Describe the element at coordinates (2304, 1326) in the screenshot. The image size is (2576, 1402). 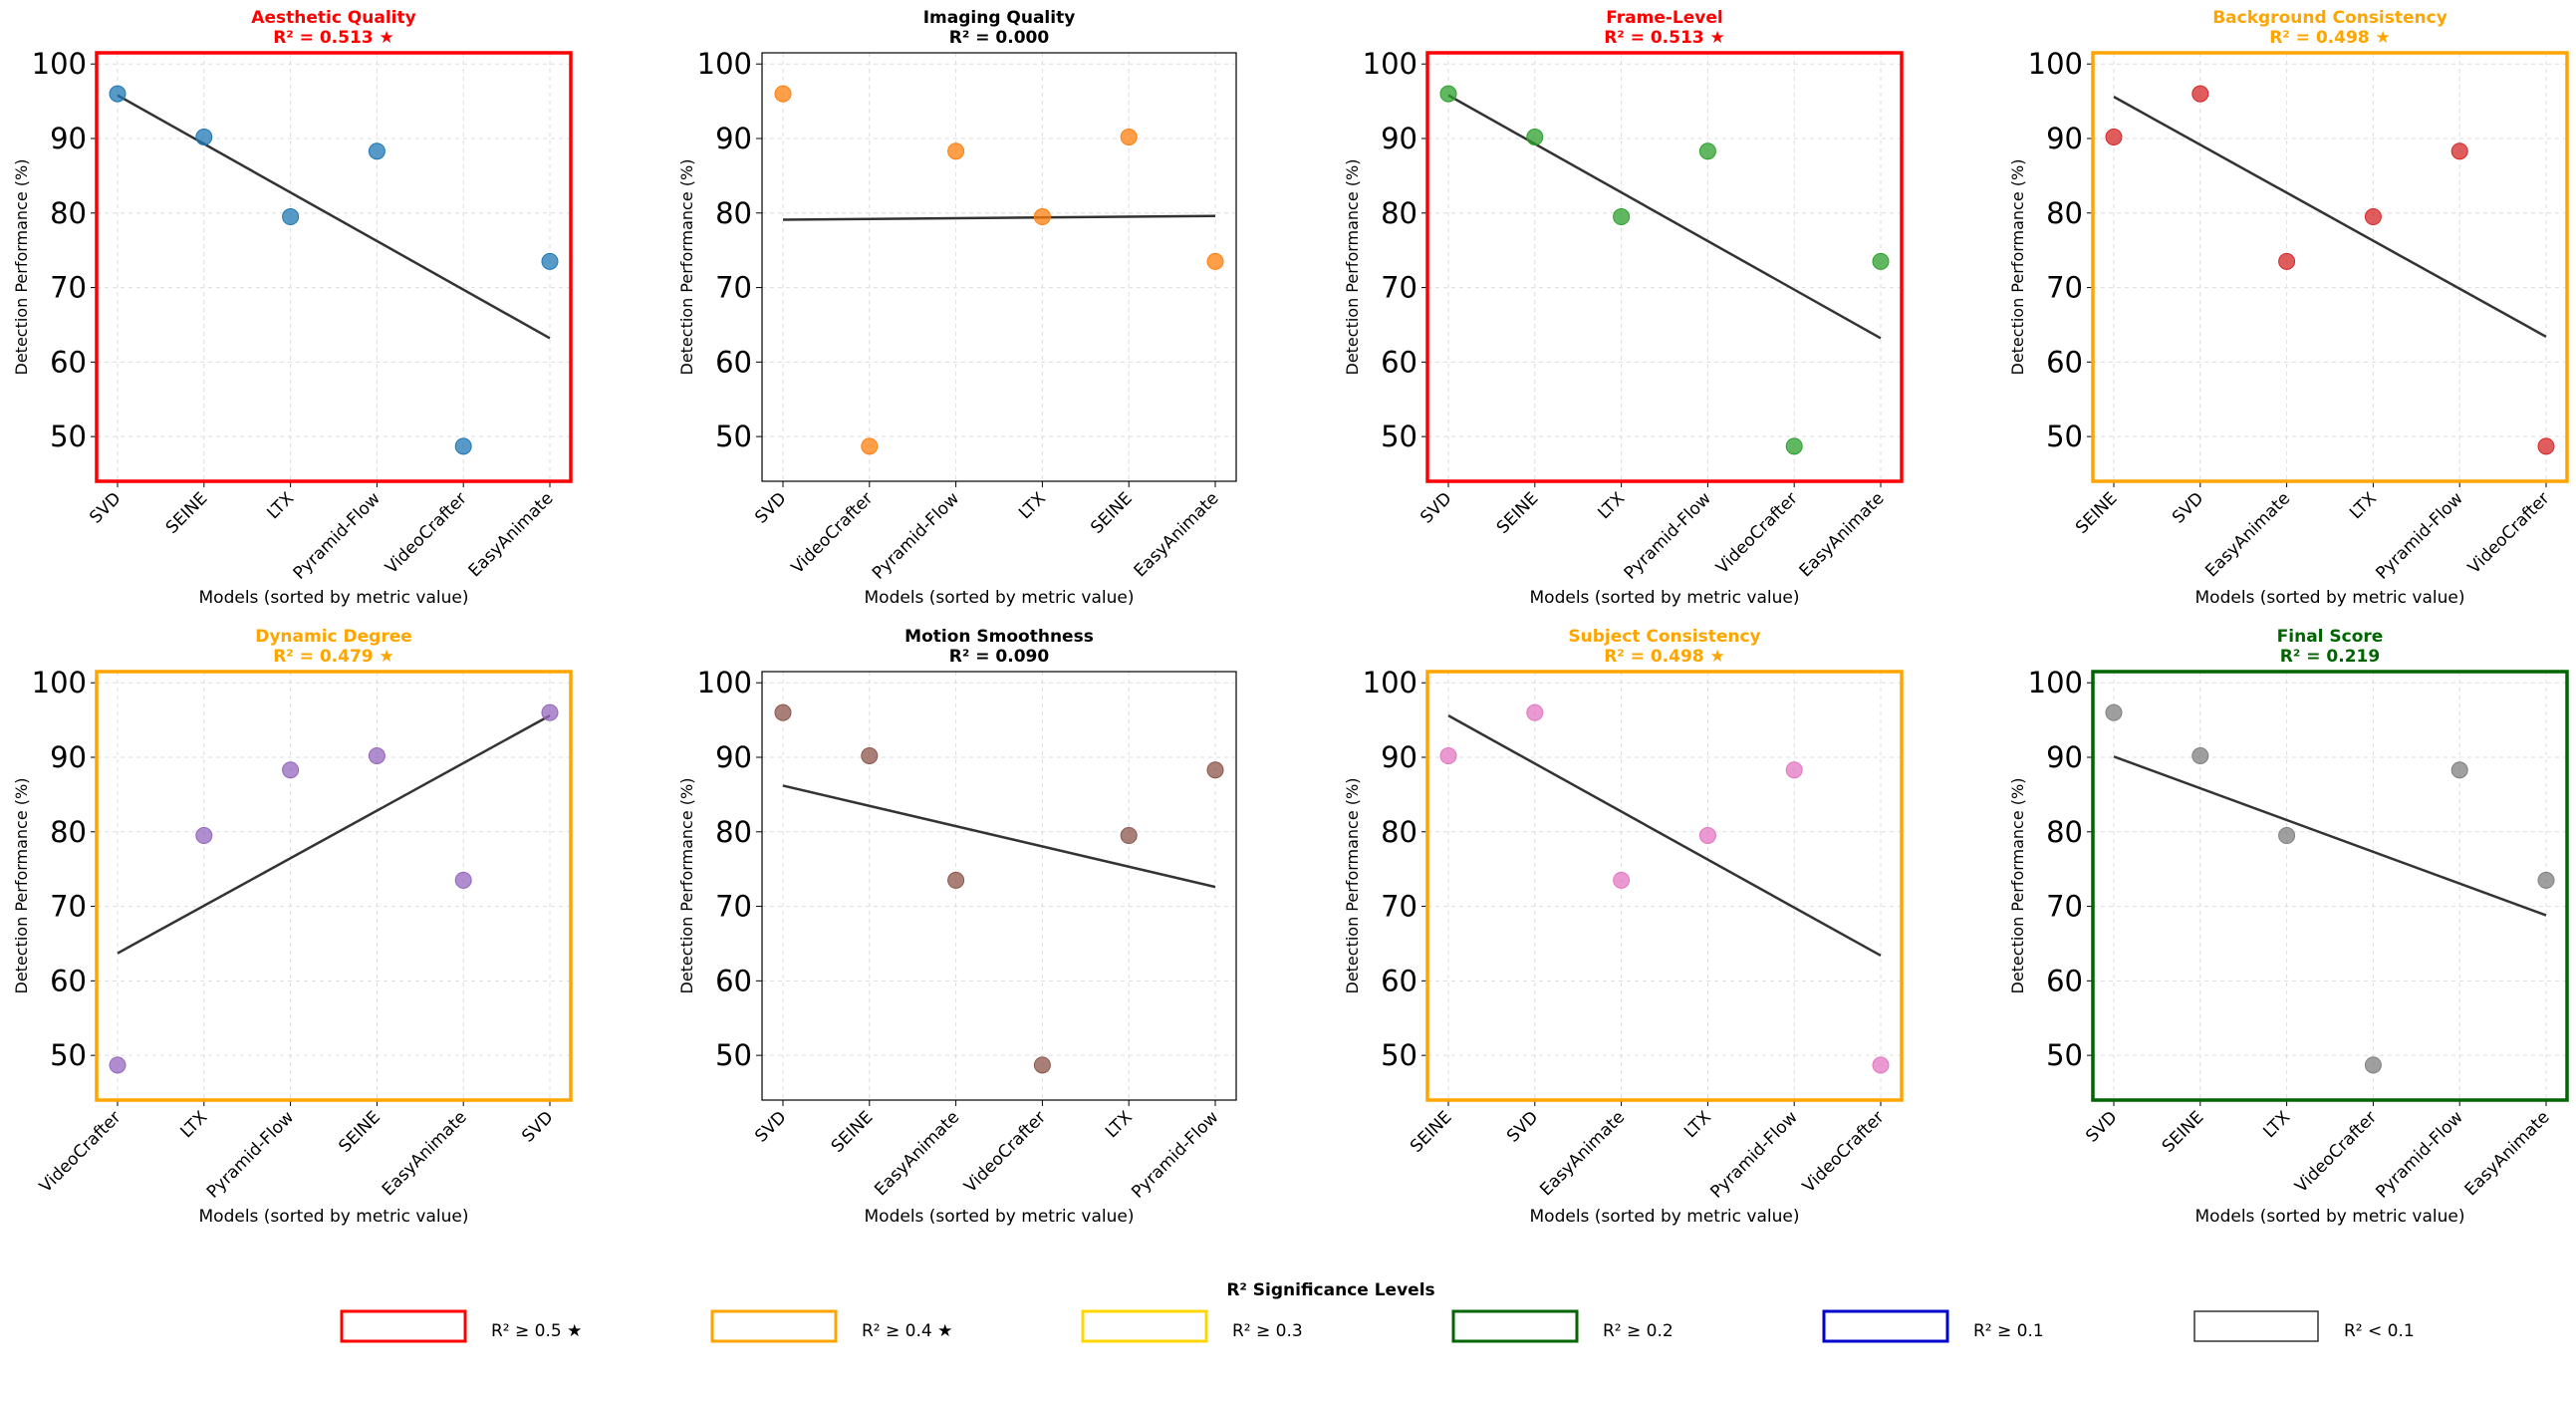
I see `legend-item: R² < 0.1` at that location.